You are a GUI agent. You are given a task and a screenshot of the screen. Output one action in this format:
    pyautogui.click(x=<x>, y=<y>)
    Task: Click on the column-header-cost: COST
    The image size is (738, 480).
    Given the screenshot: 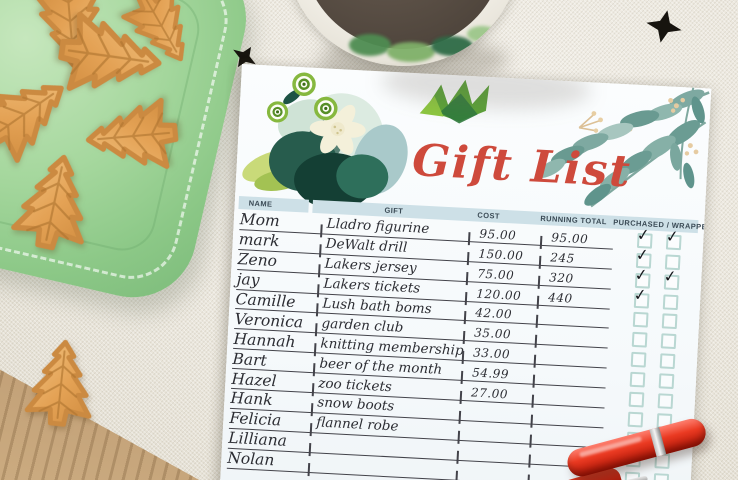 What is the action you would take?
    pyautogui.click(x=489, y=215)
    